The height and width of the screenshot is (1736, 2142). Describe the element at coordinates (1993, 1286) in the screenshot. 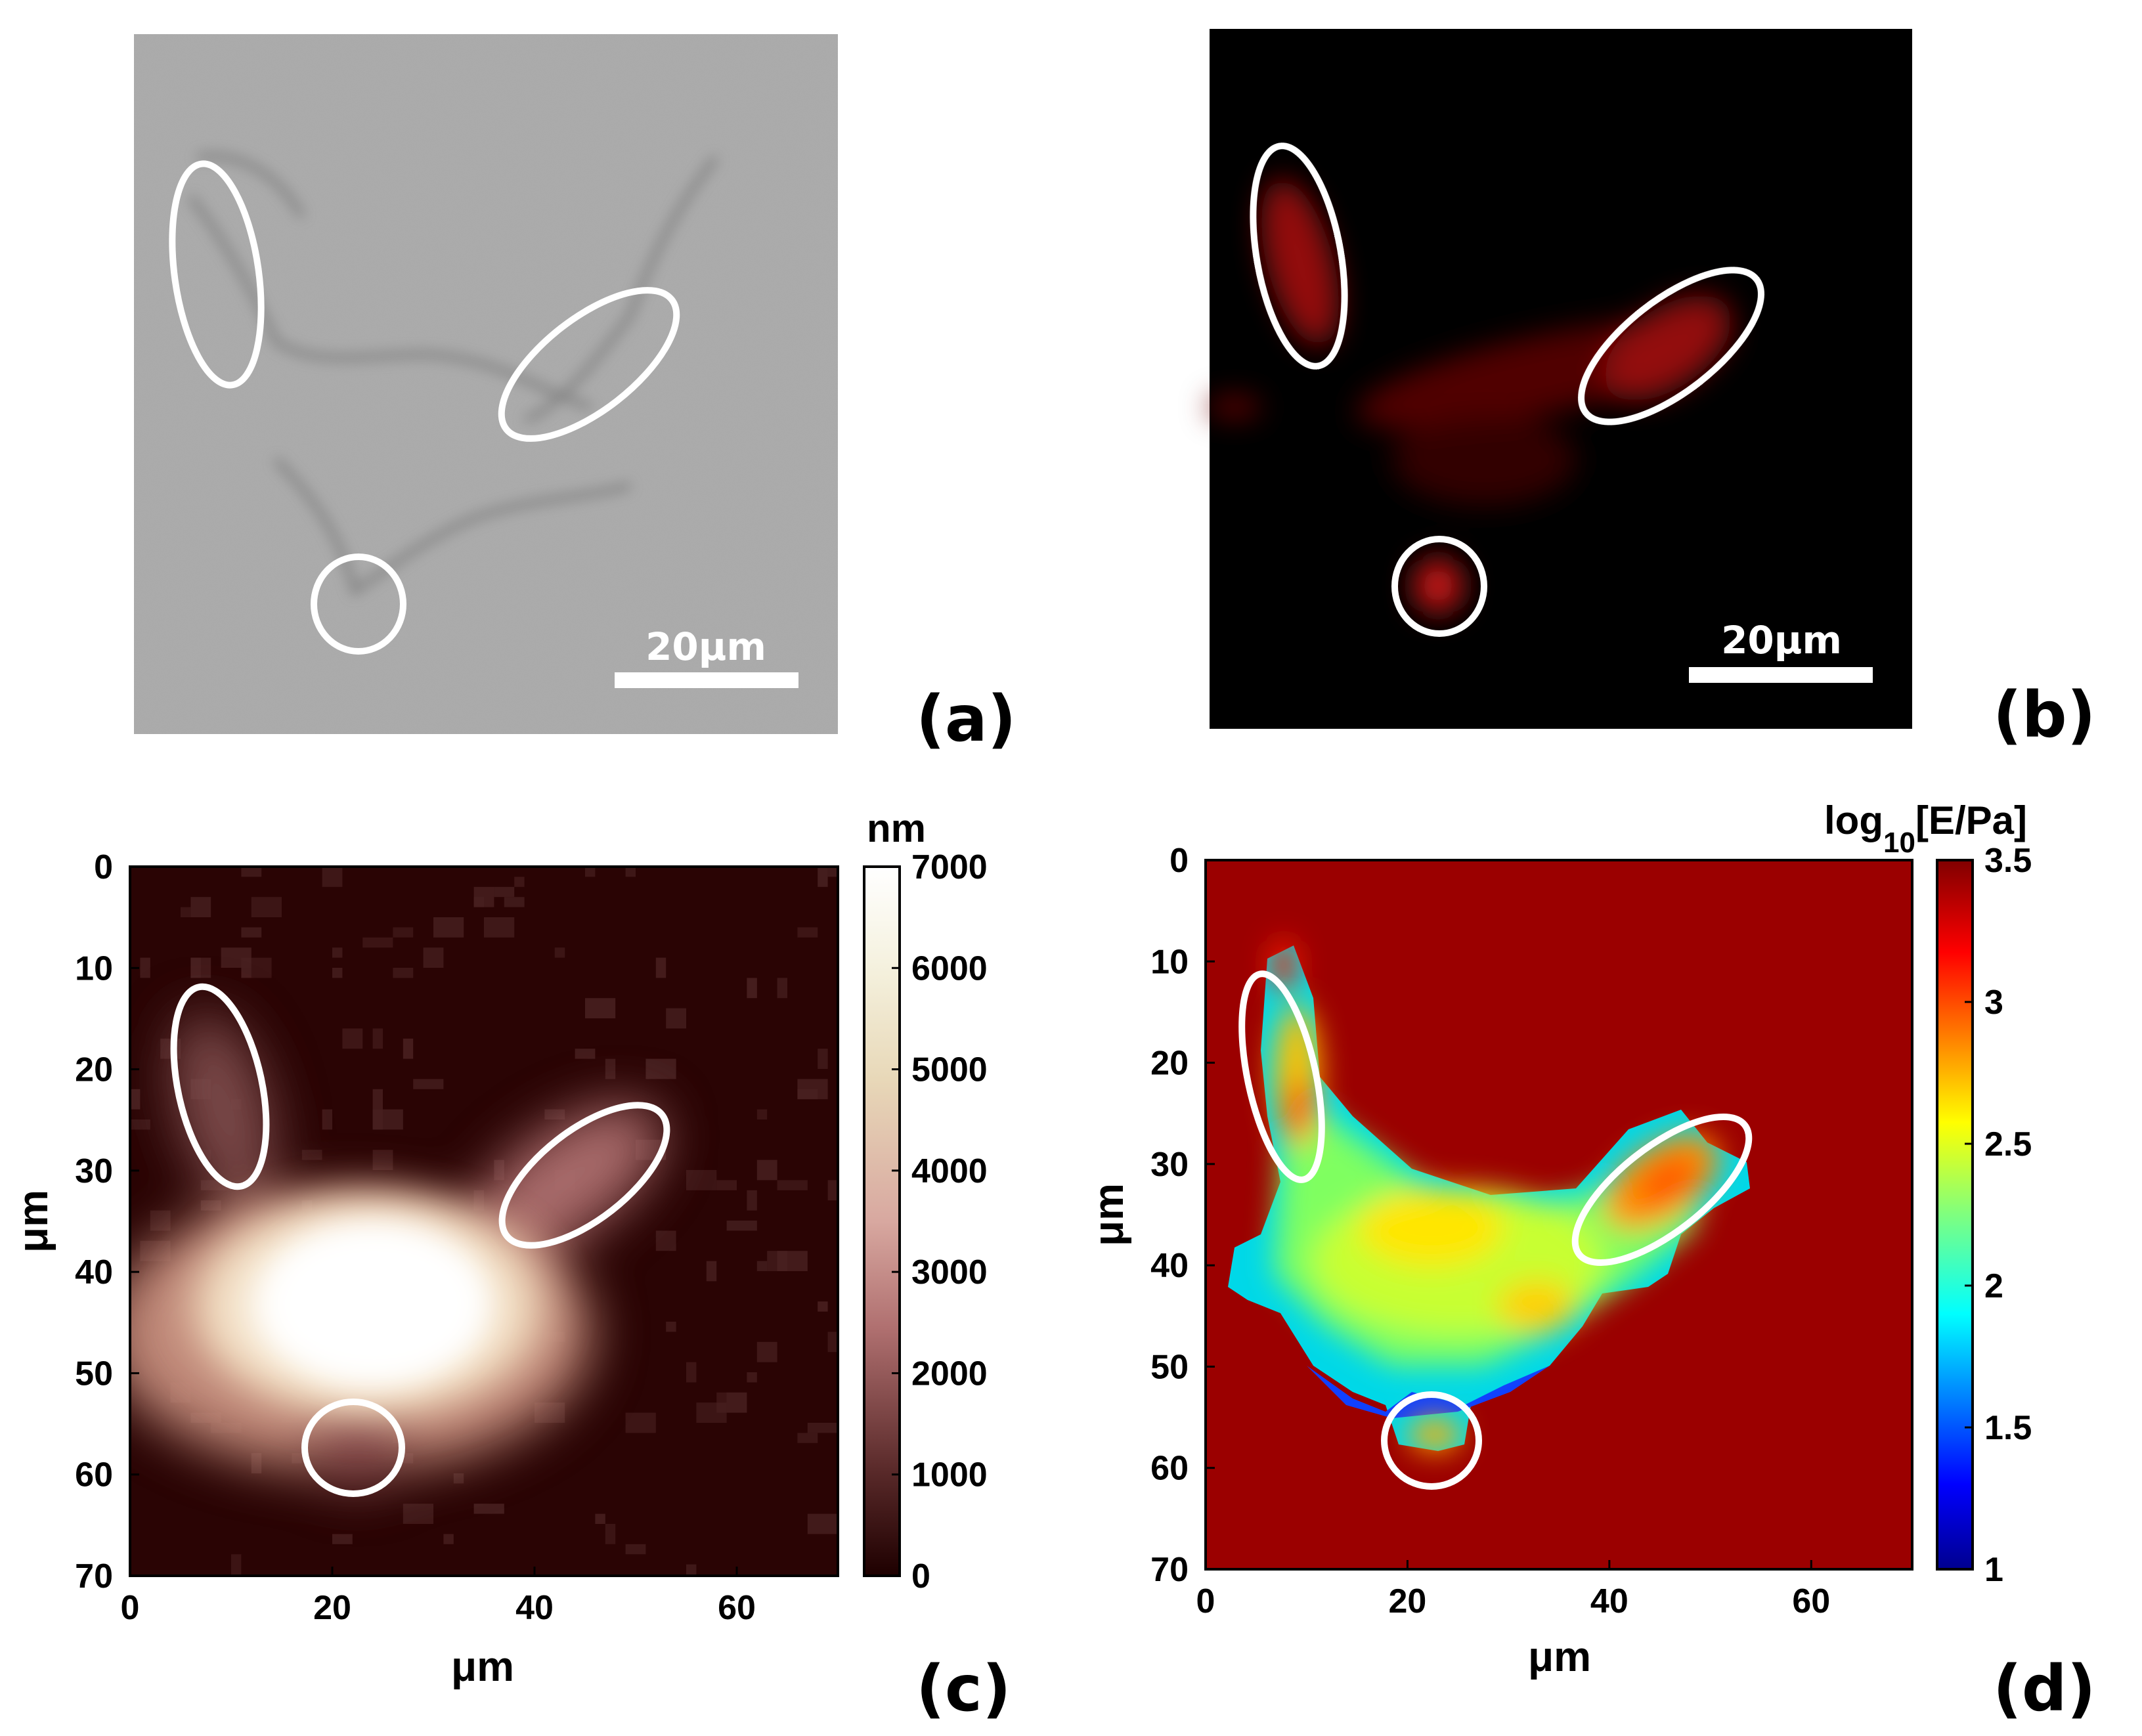

I see `colorbar-tick-label: 2` at that location.